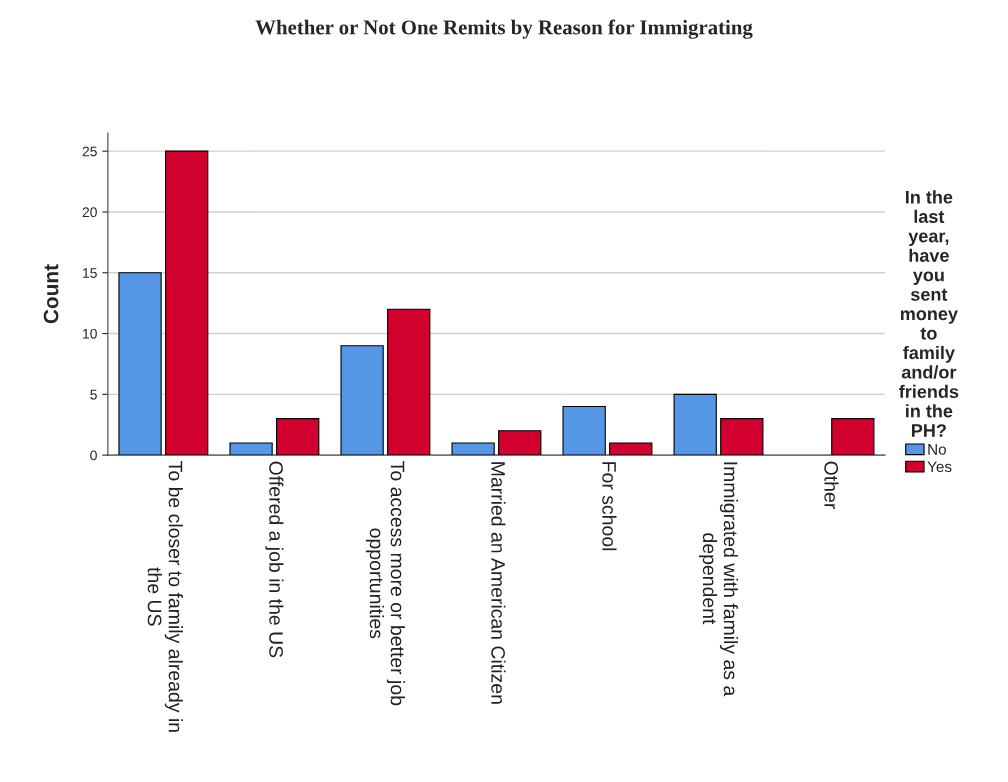 The image size is (1008, 782). I want to click on y-axis-title: Count, so click(51, 294).